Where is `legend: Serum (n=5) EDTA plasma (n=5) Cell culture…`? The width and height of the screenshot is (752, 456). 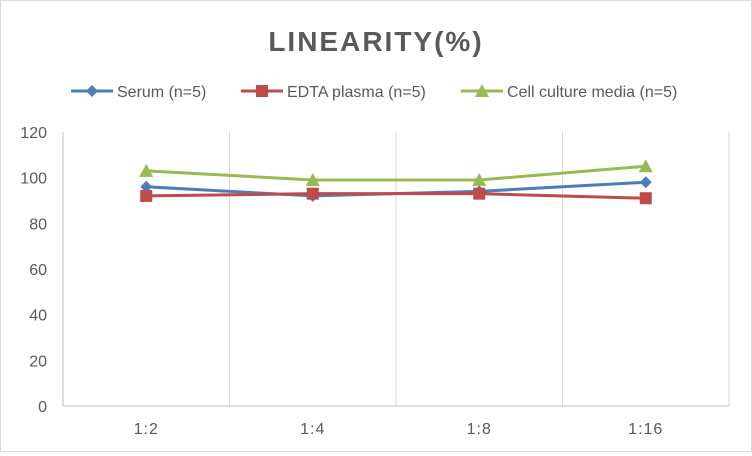
legend: Serum (n=5) EDTA plasma (n=5) Cell culture… is located at coordinates (374, 92).